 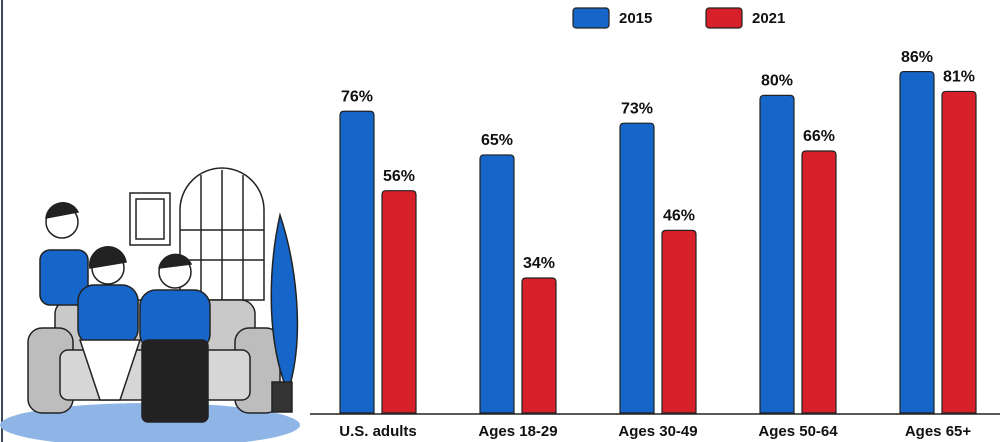 What do you see at coordinates (959, 77) in the screenshot?
I see `value-label: 81%` at bounding box center [959, 77].